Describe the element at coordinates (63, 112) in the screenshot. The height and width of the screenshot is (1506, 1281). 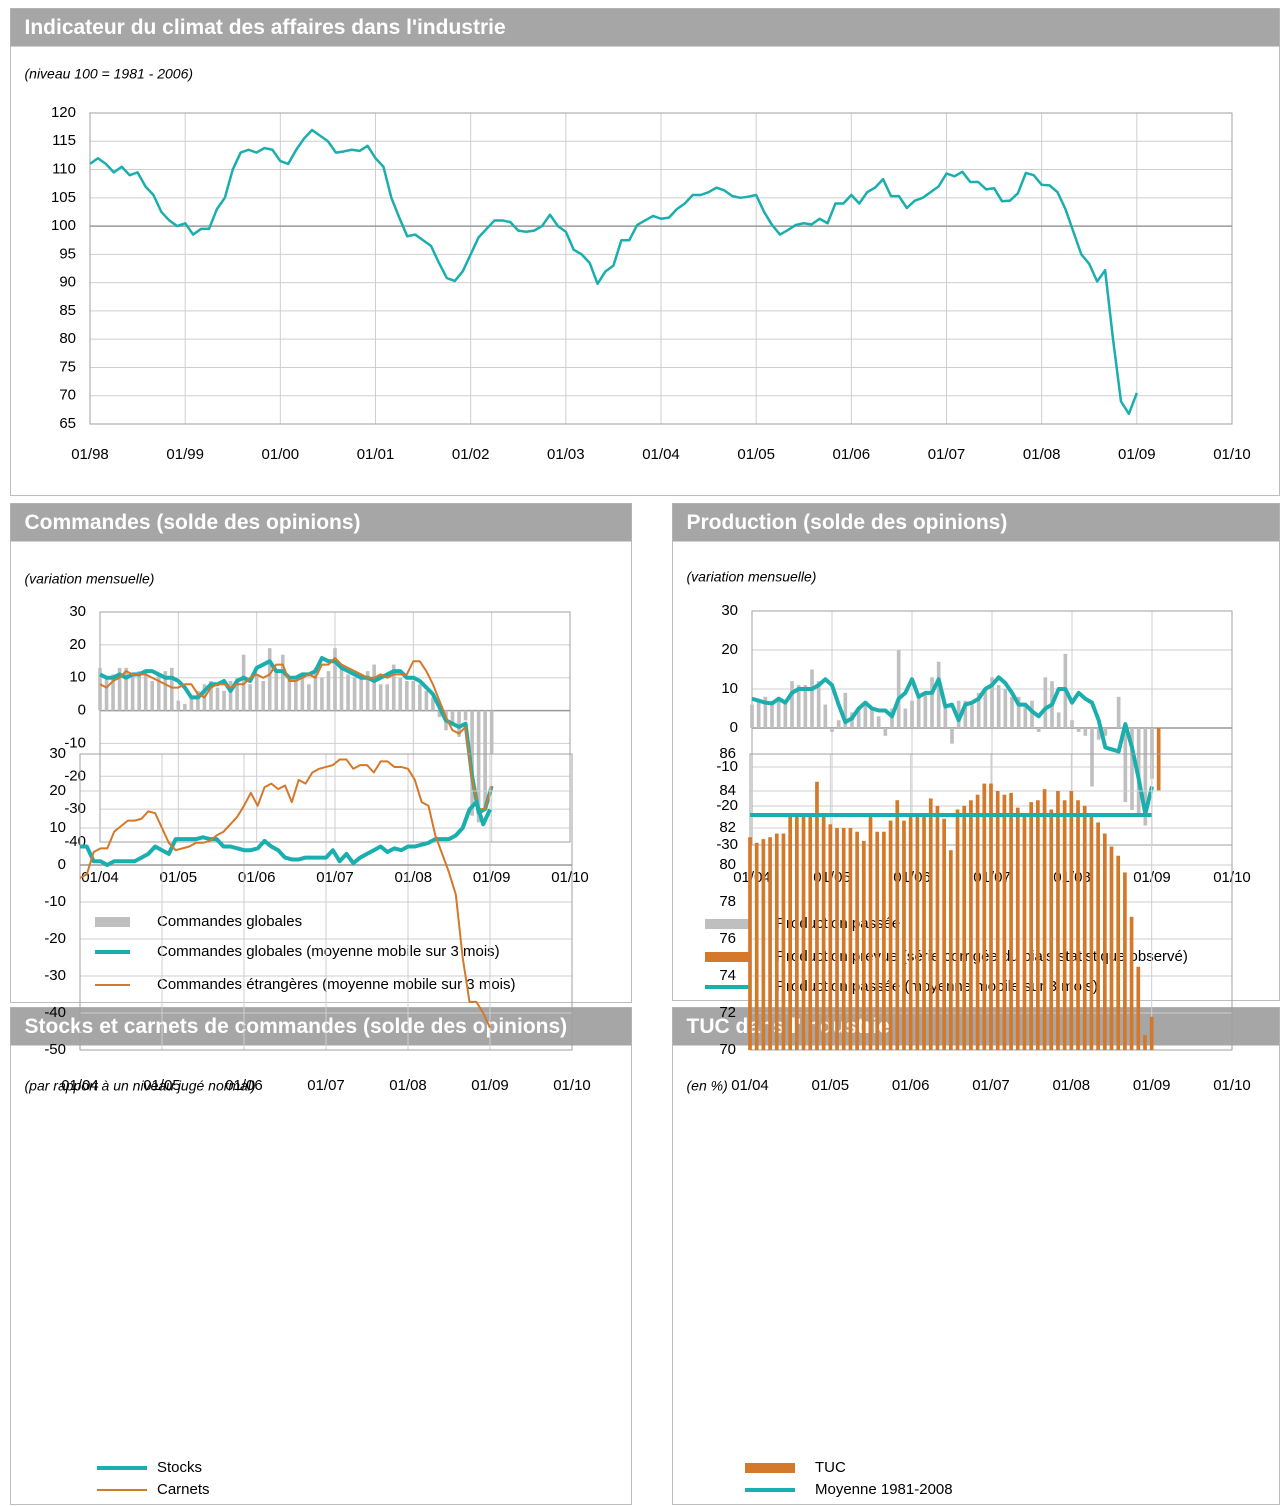
I see `y-tick-label: 120` at that location.